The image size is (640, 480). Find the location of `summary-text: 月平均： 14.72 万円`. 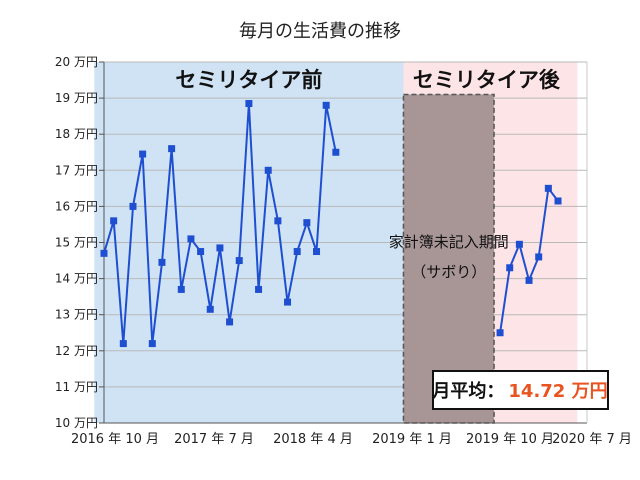

summary-text: 月平均： 14.72 万円 is located at coordinates (519, 391).